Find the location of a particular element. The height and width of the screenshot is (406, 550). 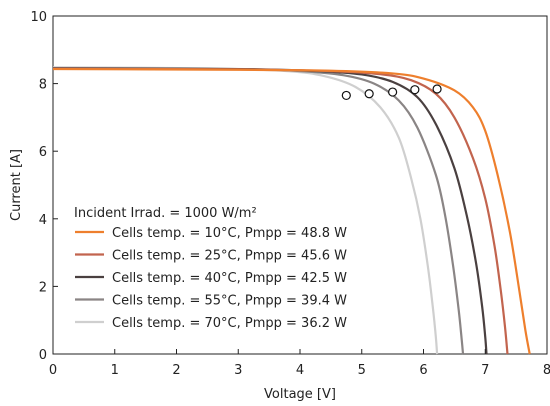

x-tick-label: 6 is located at coordinates (423, 370).